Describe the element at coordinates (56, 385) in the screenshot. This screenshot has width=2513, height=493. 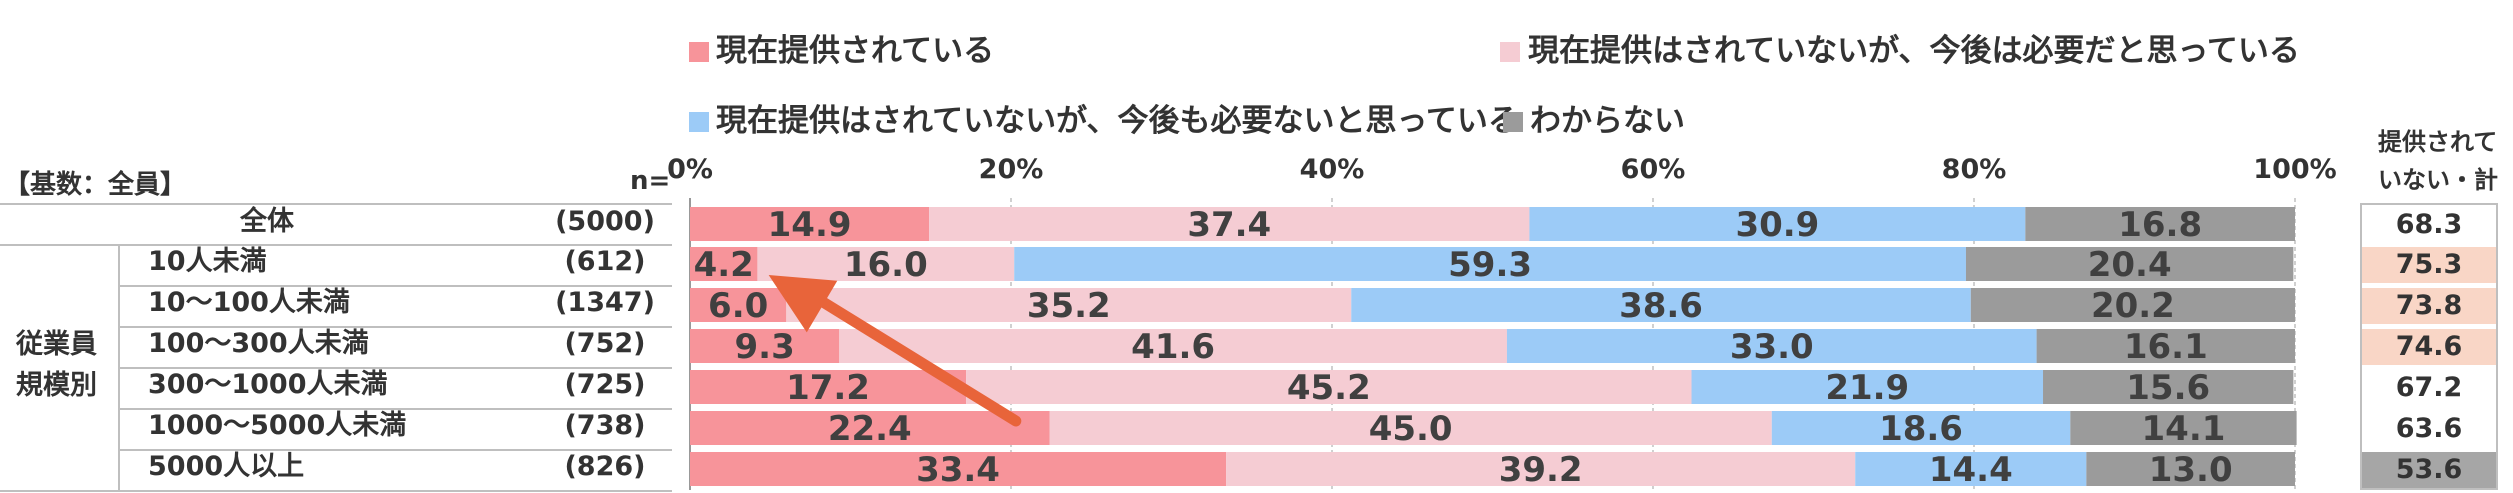
I see `group-label-line2: 規模別` at that location.